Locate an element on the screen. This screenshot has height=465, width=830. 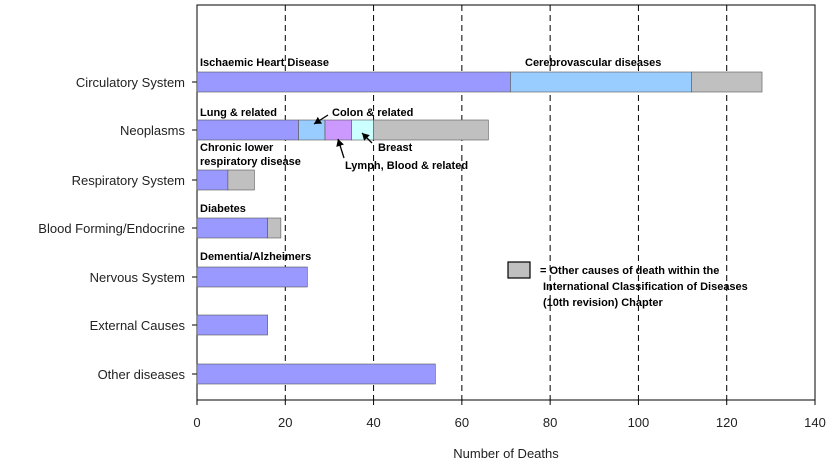
annotation-respiratory-disease: respiratory disease is located at coordinates (250, 162).